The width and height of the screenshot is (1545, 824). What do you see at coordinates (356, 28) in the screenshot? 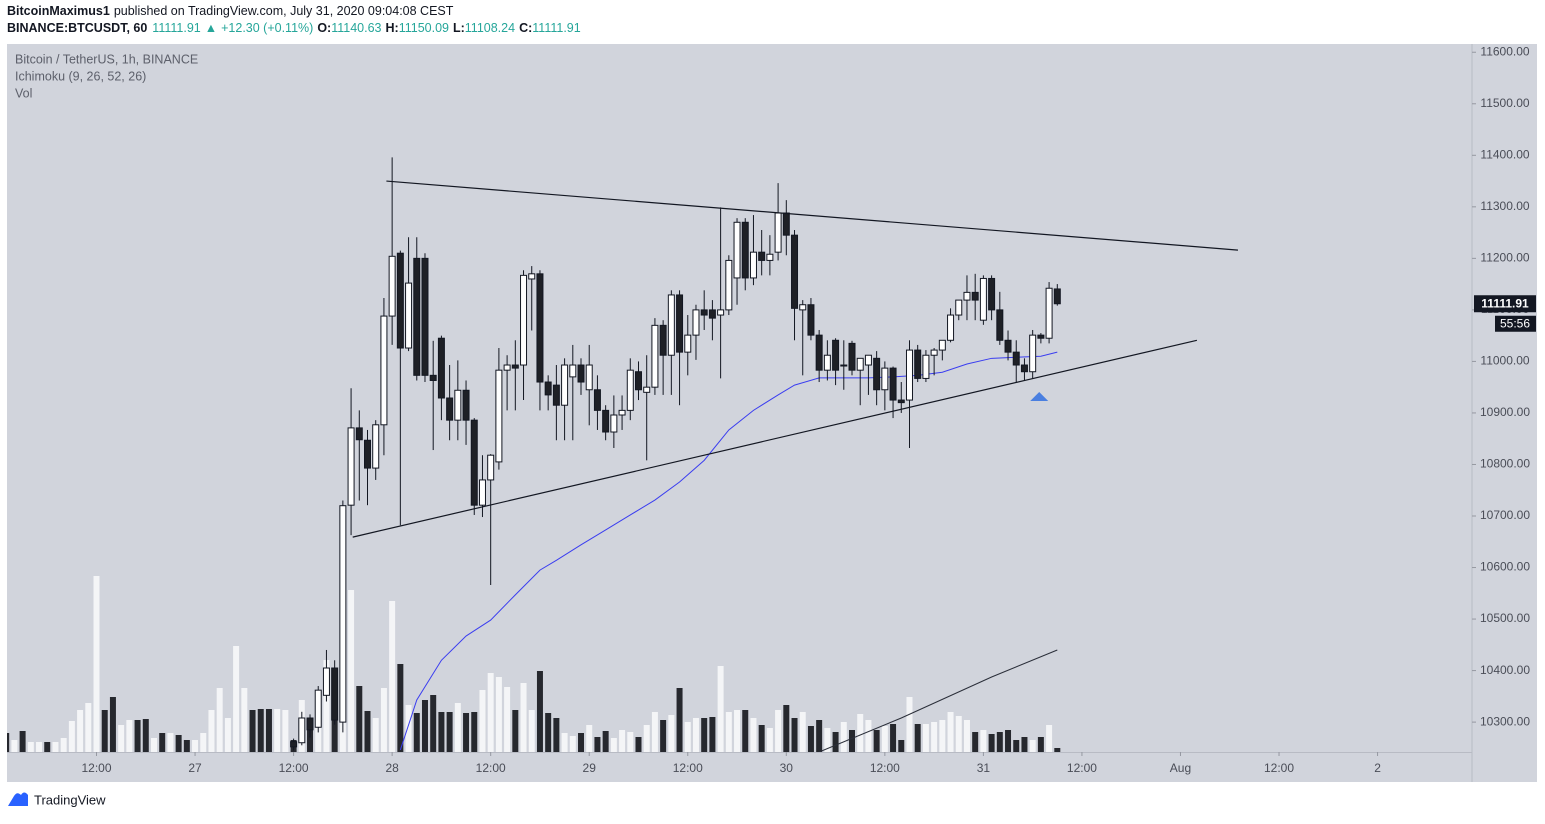
I see `open-value: 11140.63` at bounding box center [356, 28].